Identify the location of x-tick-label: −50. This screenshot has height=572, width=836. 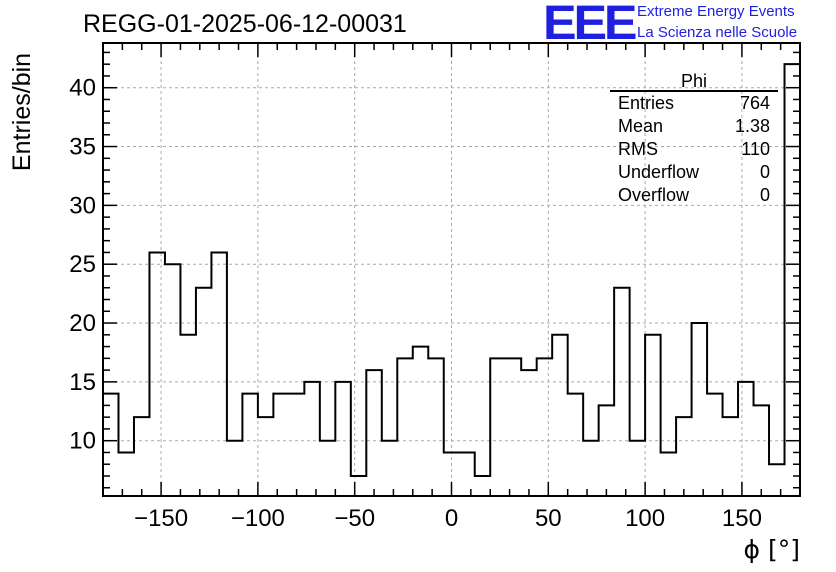
(354, 518).